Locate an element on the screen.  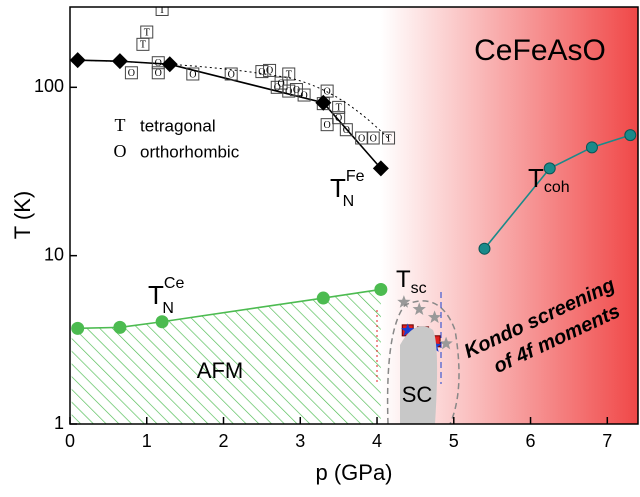
label-tcoh: Tcoh is located at coordinates (549, 179).